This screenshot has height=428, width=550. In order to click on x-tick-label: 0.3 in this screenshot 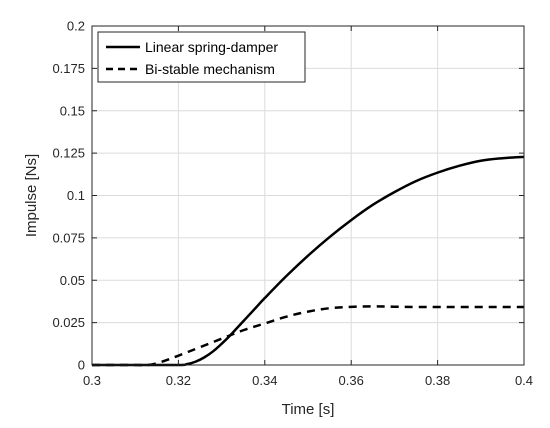, I will do `click(92, 380)`.